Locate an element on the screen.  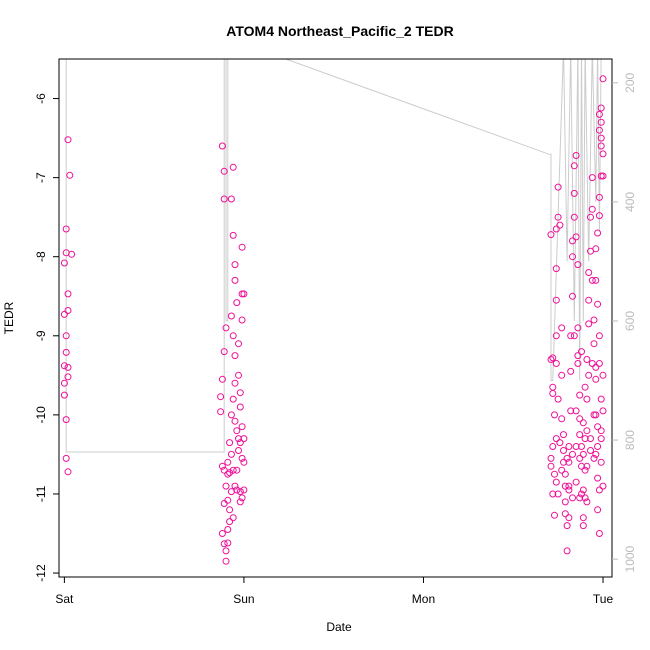
y-tick-label: -10 is located at coordinates (41, 415).